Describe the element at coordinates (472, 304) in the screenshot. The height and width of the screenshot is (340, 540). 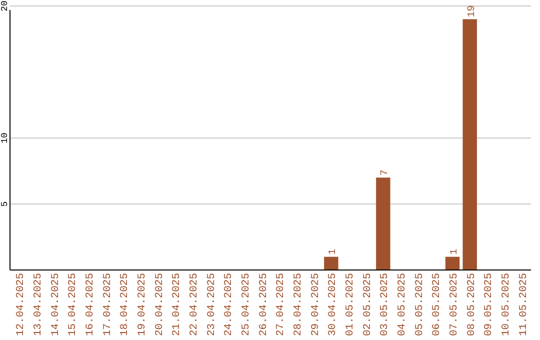
I see `x-tick-label: 08.05.2025` at that location.